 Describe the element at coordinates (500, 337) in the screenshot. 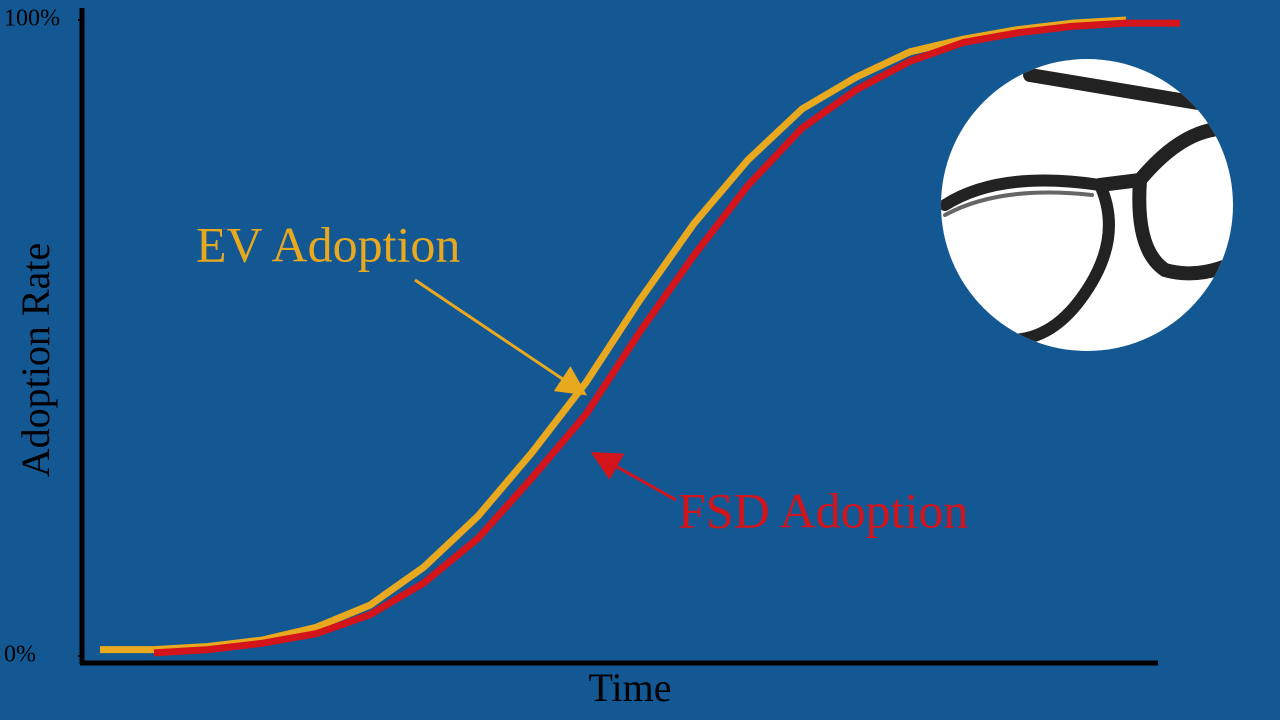

I see `ev-arrow` at that location.